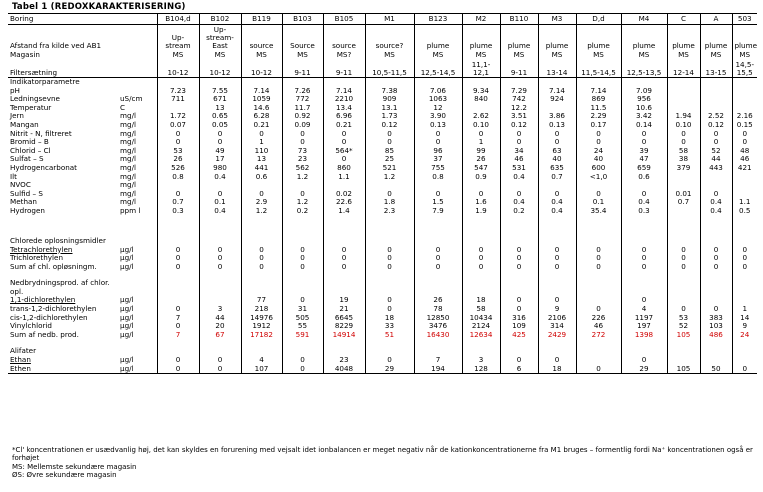  I want to click on cell-value: 6645, so click(343, 318).